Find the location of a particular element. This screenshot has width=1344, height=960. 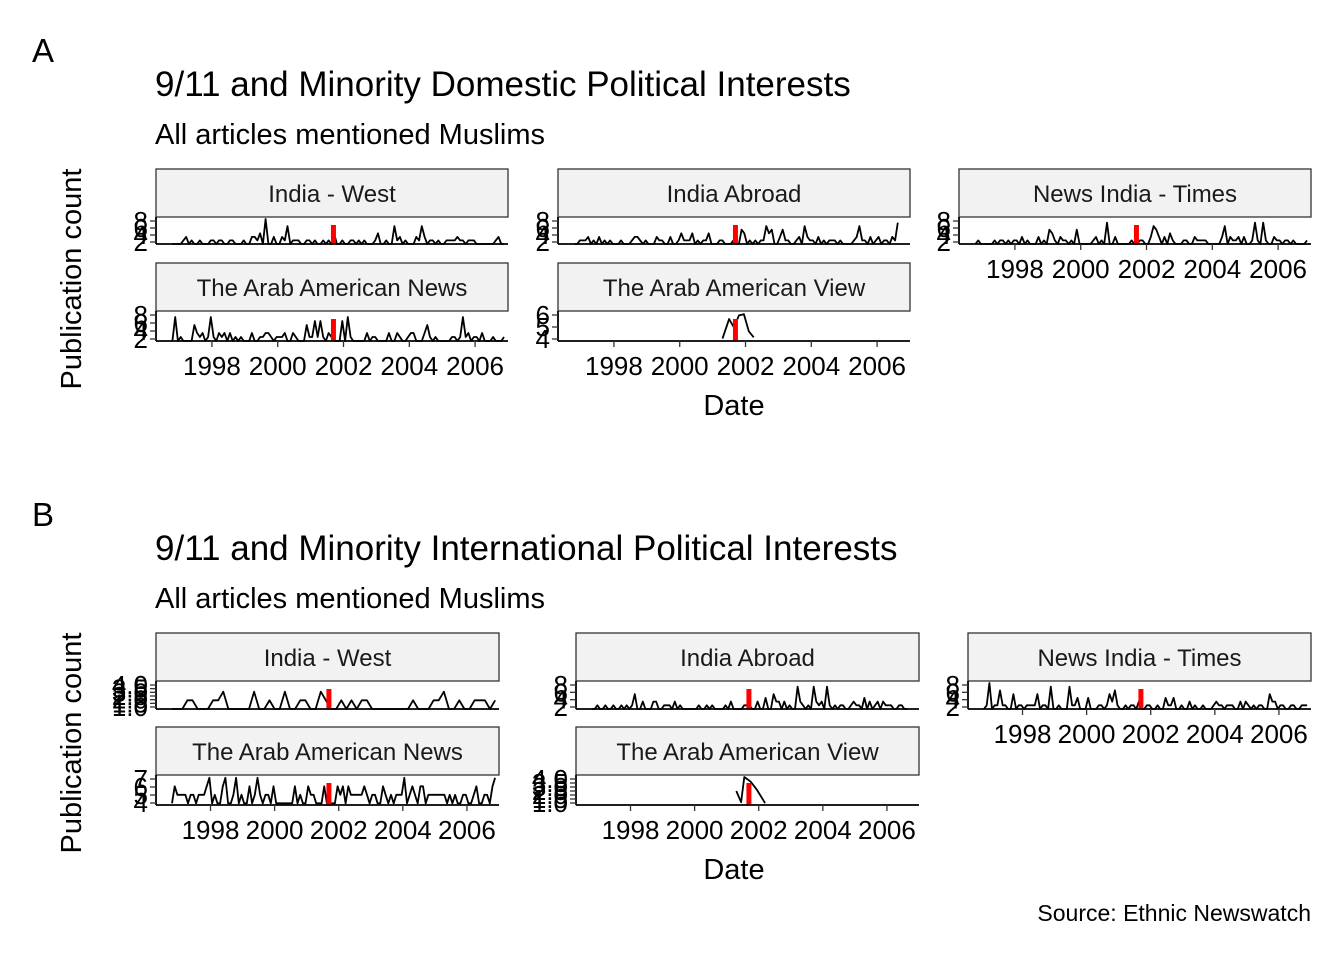

y-tick-label: 7 is located at coordinates (141, 779).